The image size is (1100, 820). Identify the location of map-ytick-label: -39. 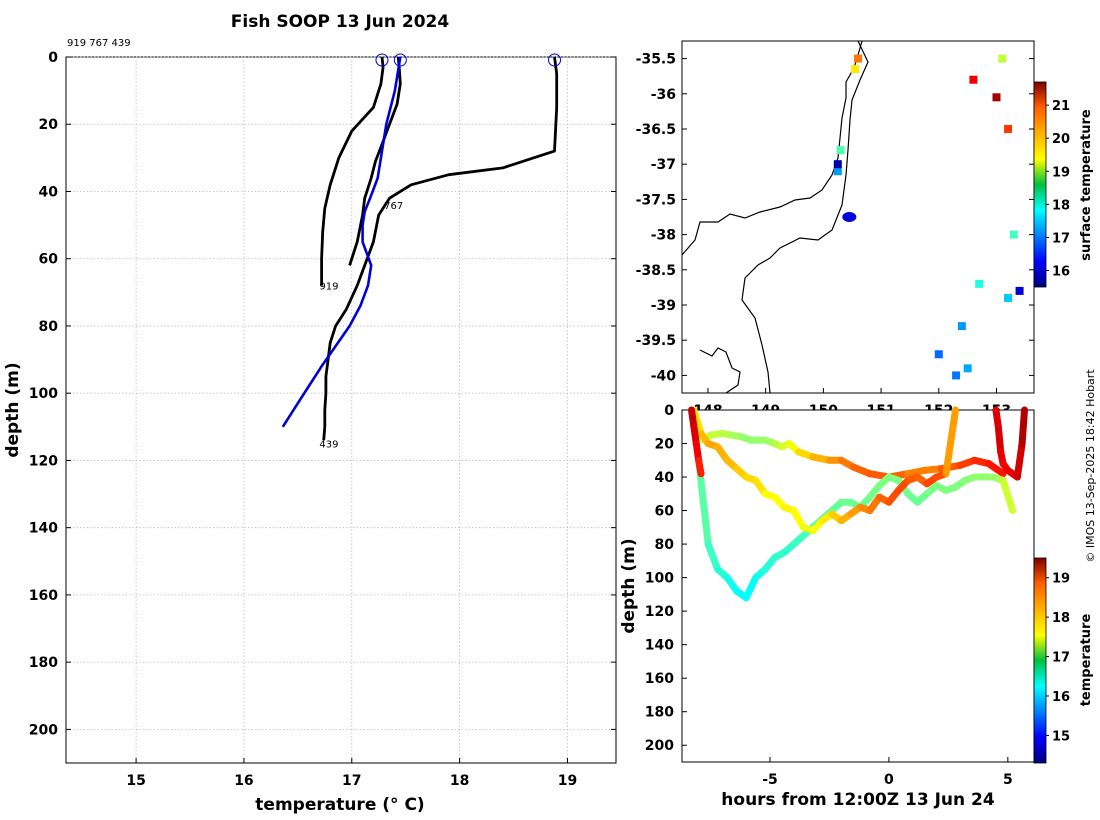
(663, 306).